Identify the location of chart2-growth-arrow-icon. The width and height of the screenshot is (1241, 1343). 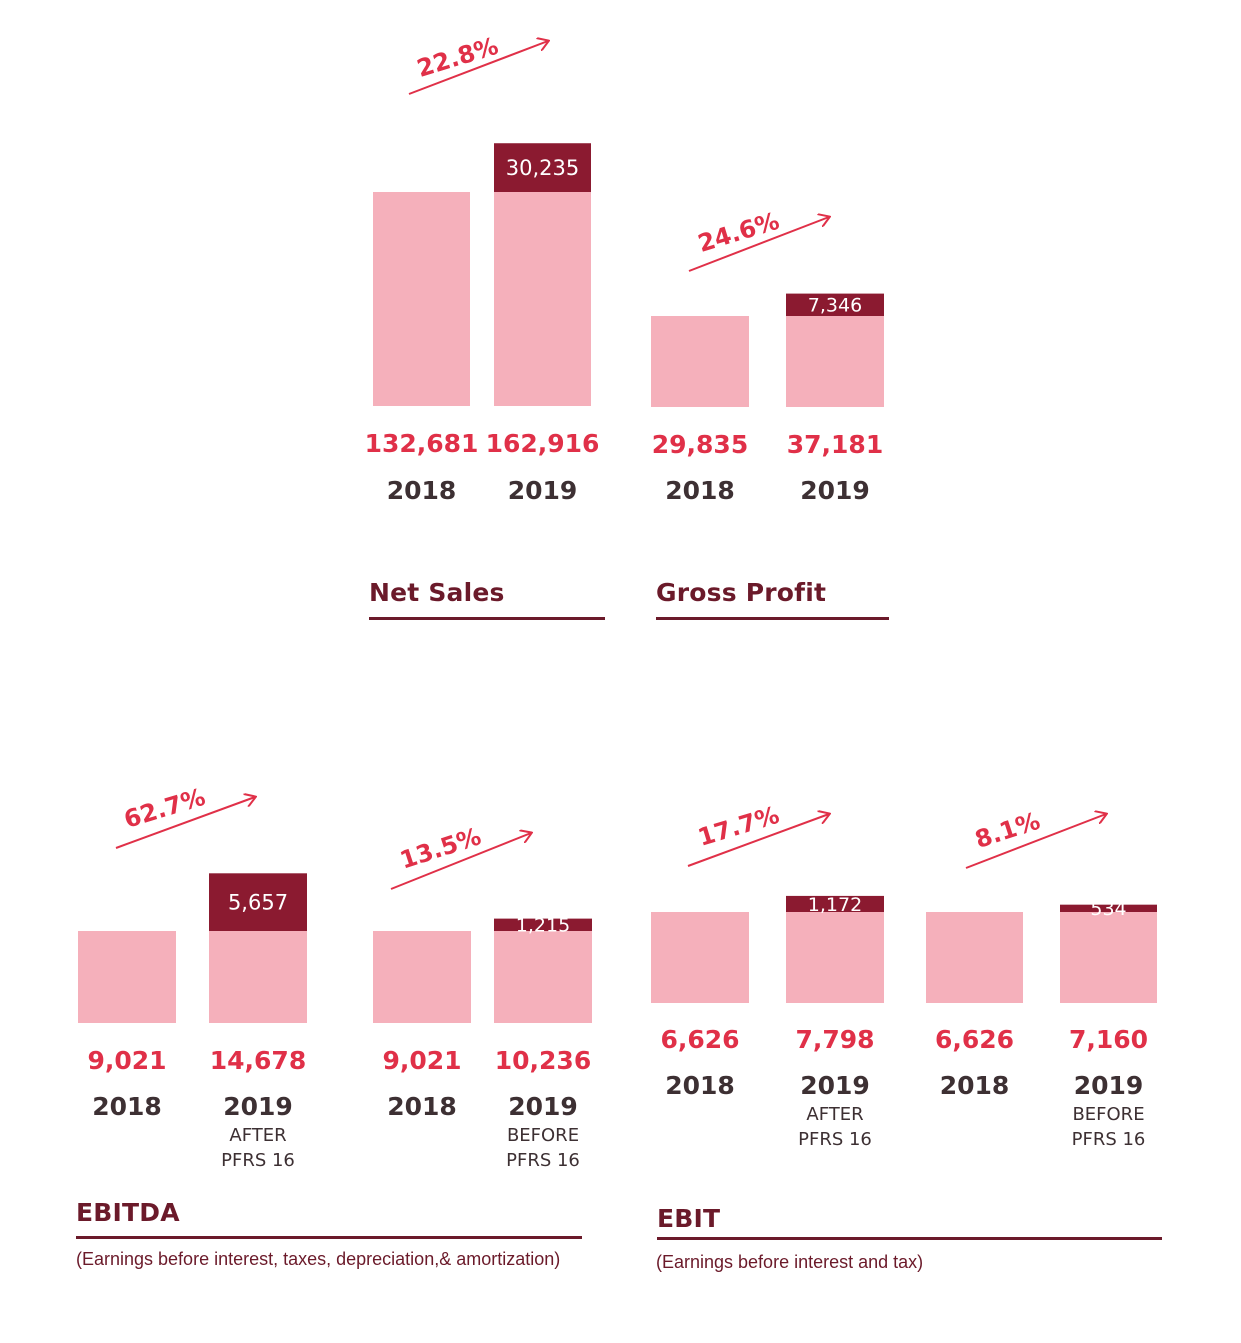
(758, 244).